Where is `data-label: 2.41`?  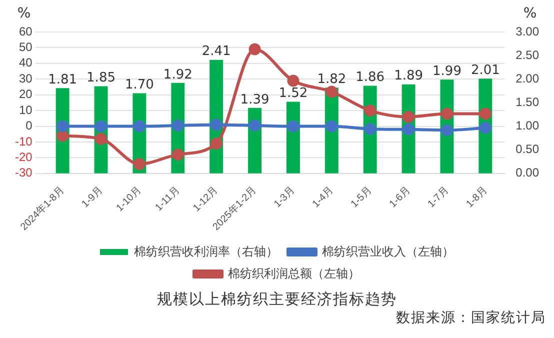
data-label: 2.41 is located at coordinates (216, 52).